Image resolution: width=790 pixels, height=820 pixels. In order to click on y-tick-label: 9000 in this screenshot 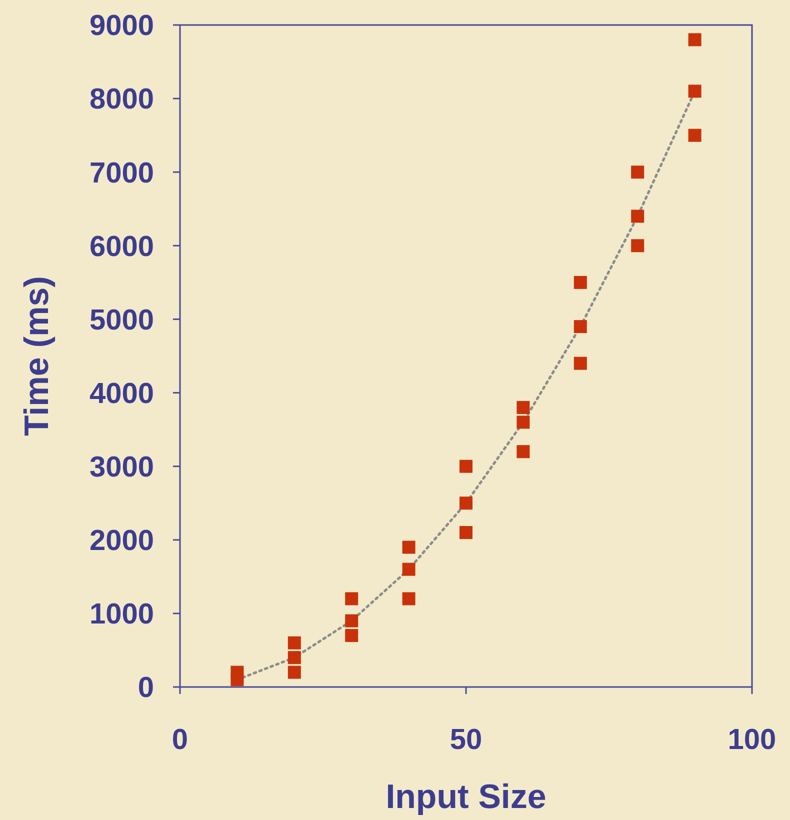, I will do `click(121, 26)`.